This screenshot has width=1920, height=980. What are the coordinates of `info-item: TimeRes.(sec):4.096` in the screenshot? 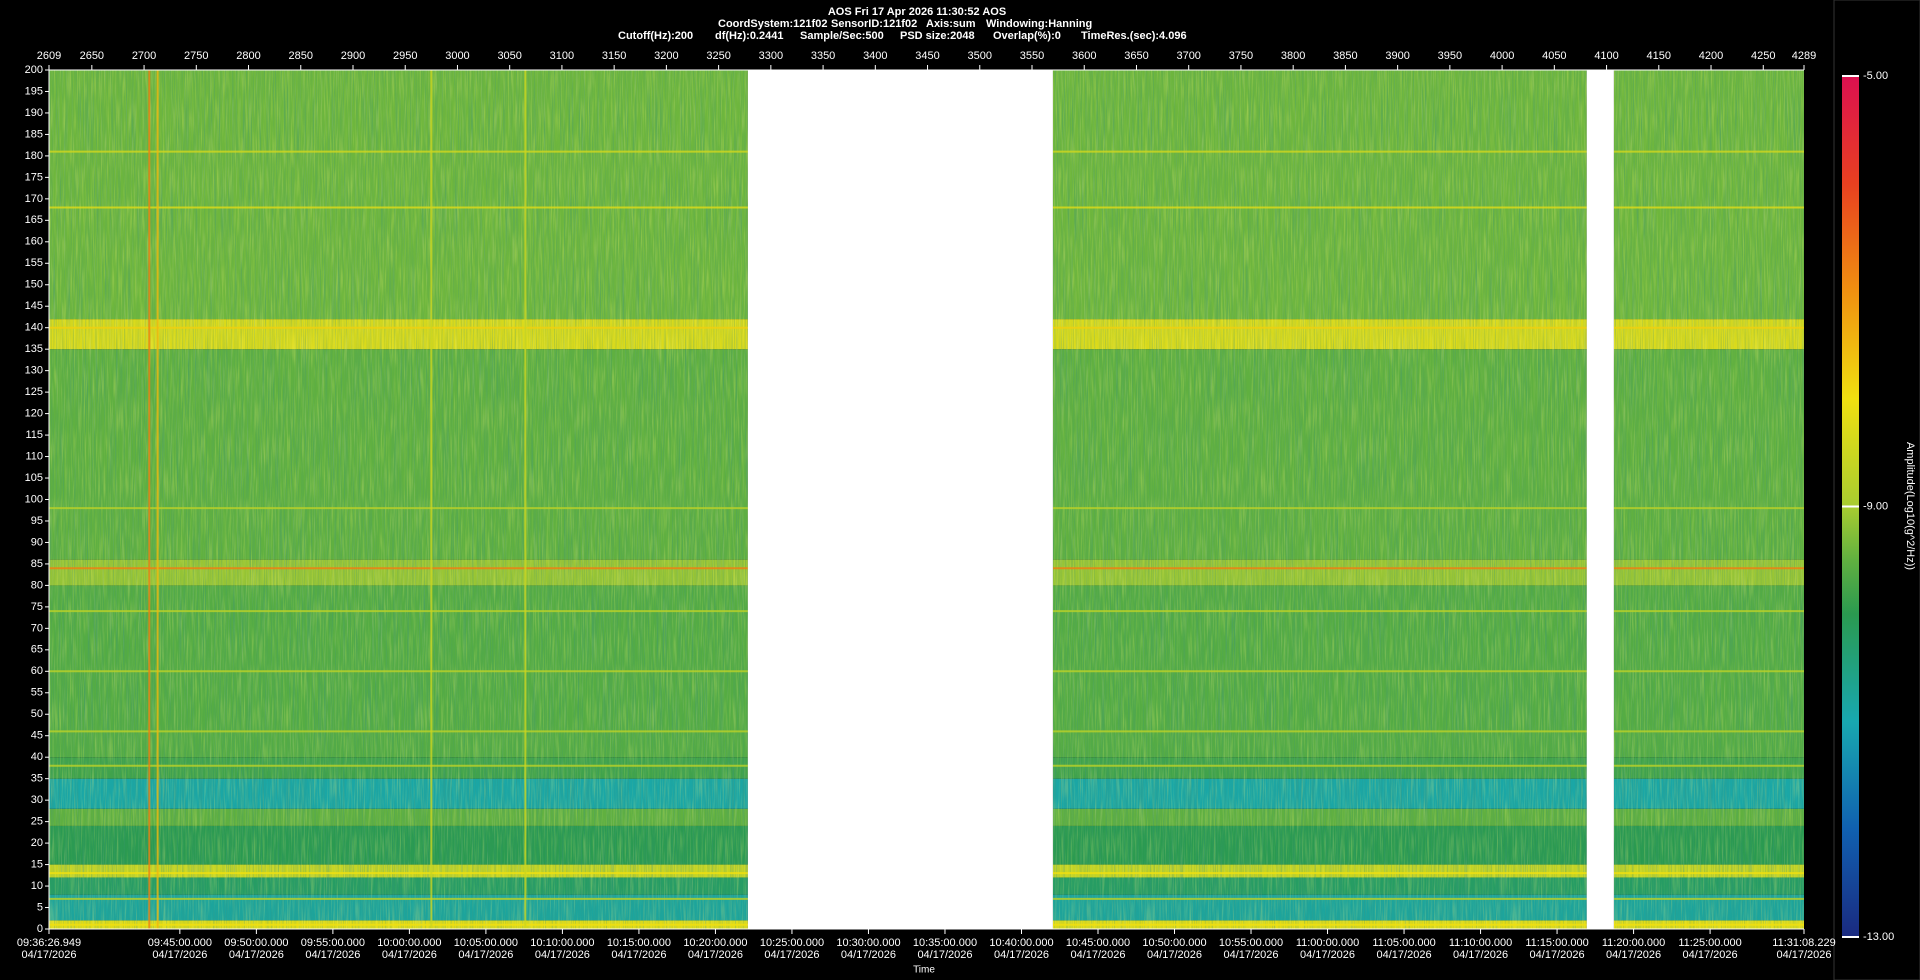 It's located at (1134, 36).